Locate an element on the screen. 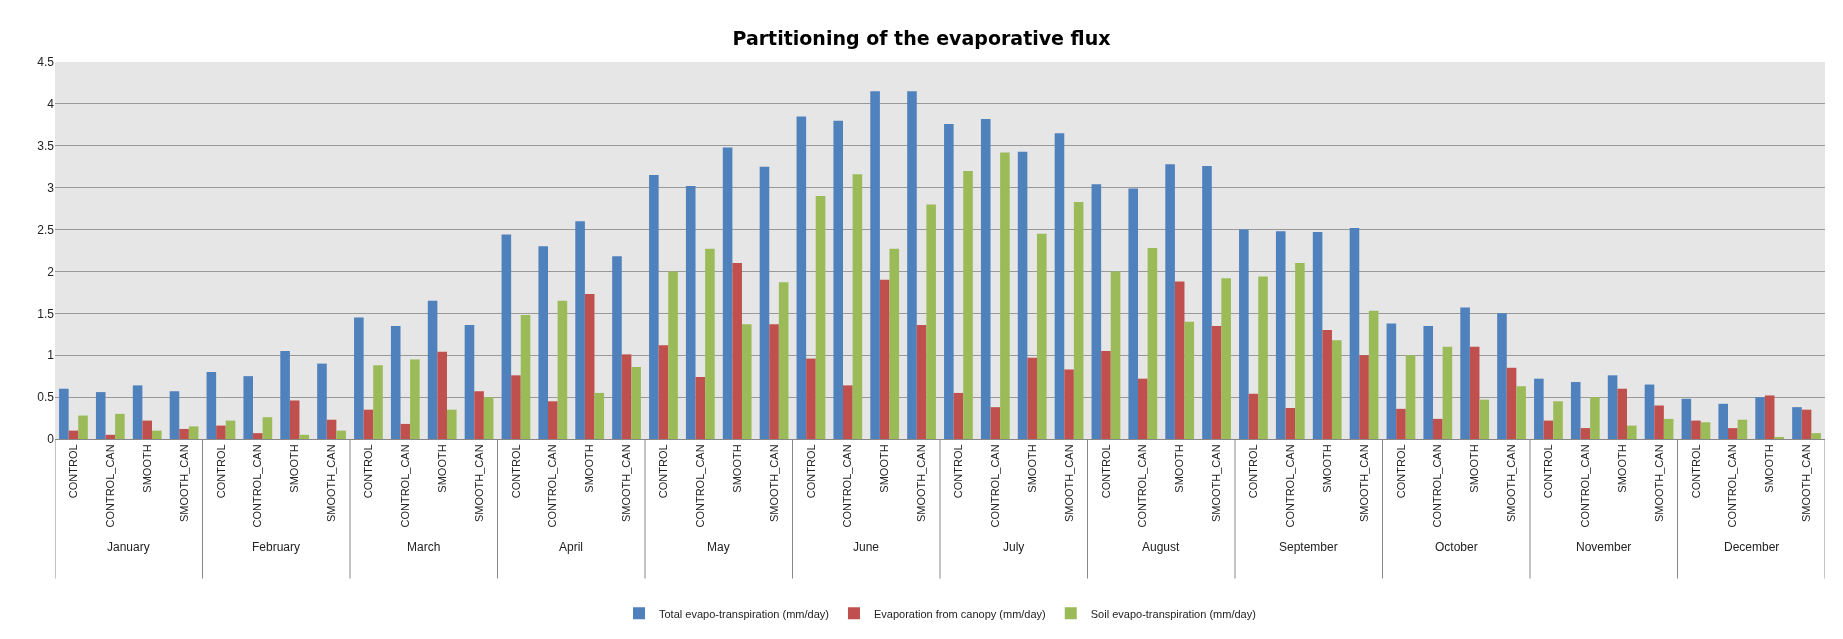 The width and height of the screenshot is (1843, 639). y-tick-label: 0 is located at coordinates (51, 439).